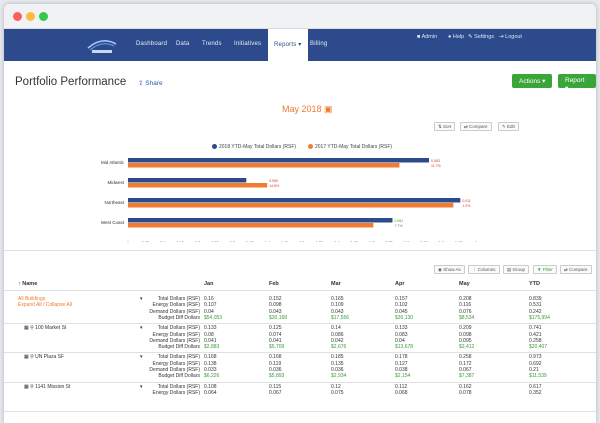  What do you see at coordinates (449, 269) in the screenshot?
I see `table-show-as-button: ◉ Show As` at bounding box center [449, 269].